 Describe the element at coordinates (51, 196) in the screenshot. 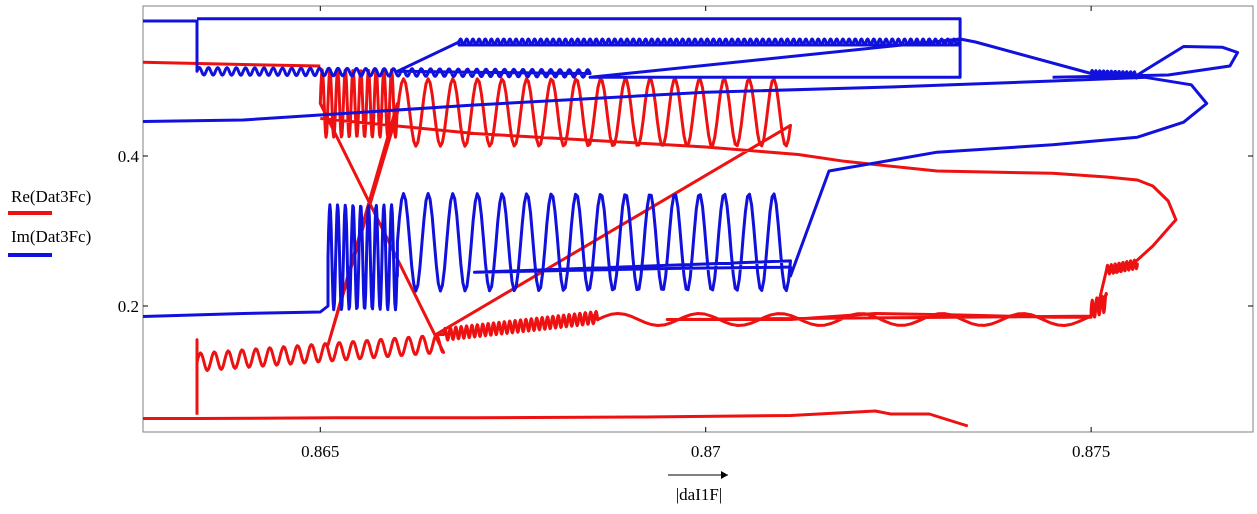

I see `legend-label-re: Re(Dat3Fc)` at that location.